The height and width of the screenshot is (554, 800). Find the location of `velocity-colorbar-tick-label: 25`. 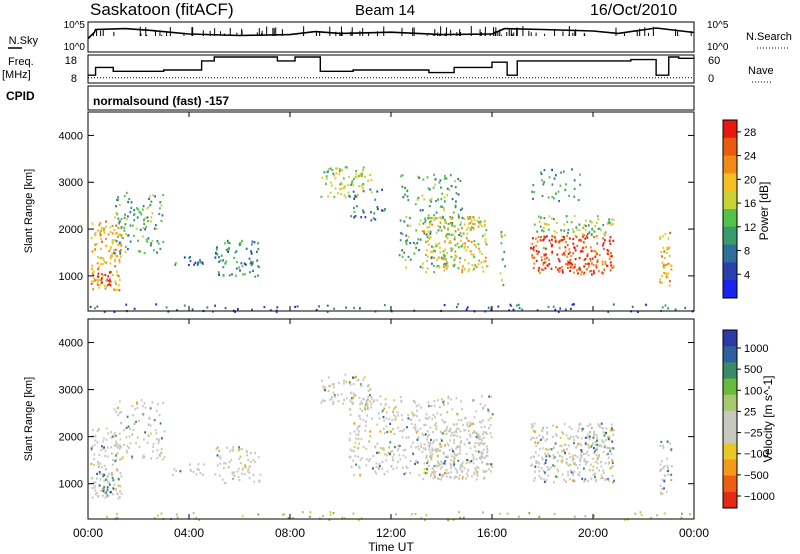

velocity-colorbar-tick-label: 25 is located at coordinates (750, 412).